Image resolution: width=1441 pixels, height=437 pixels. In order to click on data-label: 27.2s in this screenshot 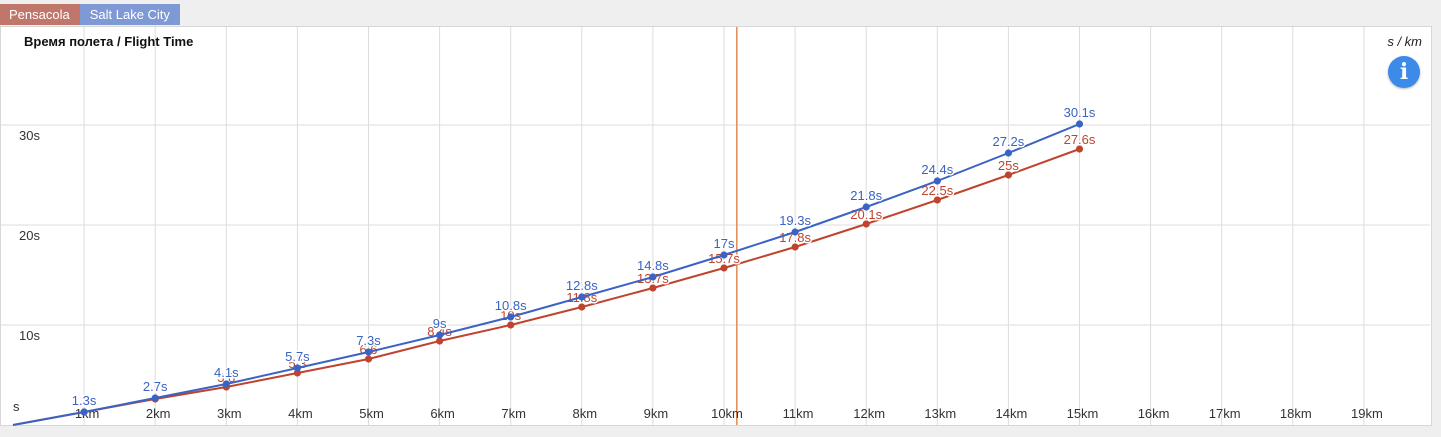, I will do `click(1008, 141)`.